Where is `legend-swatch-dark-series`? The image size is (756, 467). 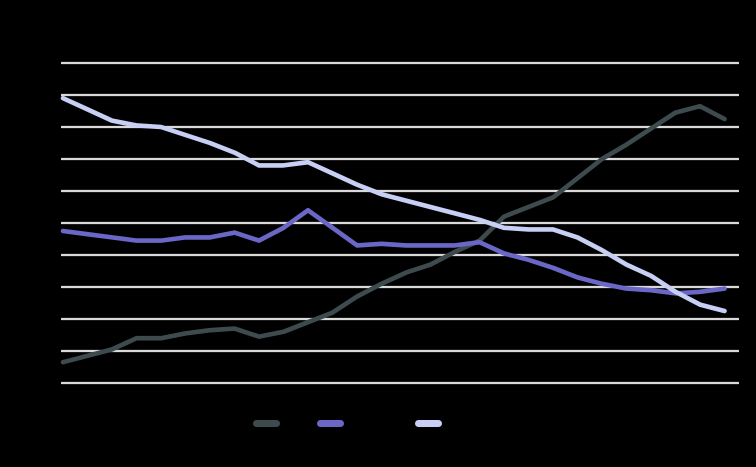
legend-swatch-dark-series is located at coordinates (266, 423).